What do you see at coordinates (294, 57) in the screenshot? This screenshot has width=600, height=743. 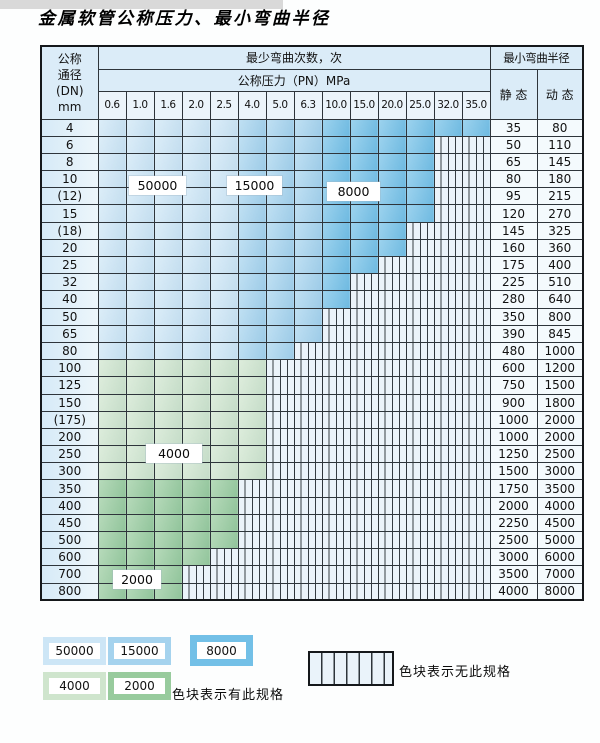 I see `cycles-header: 最少弯曲次数，次` at bounding box center [294, 57].